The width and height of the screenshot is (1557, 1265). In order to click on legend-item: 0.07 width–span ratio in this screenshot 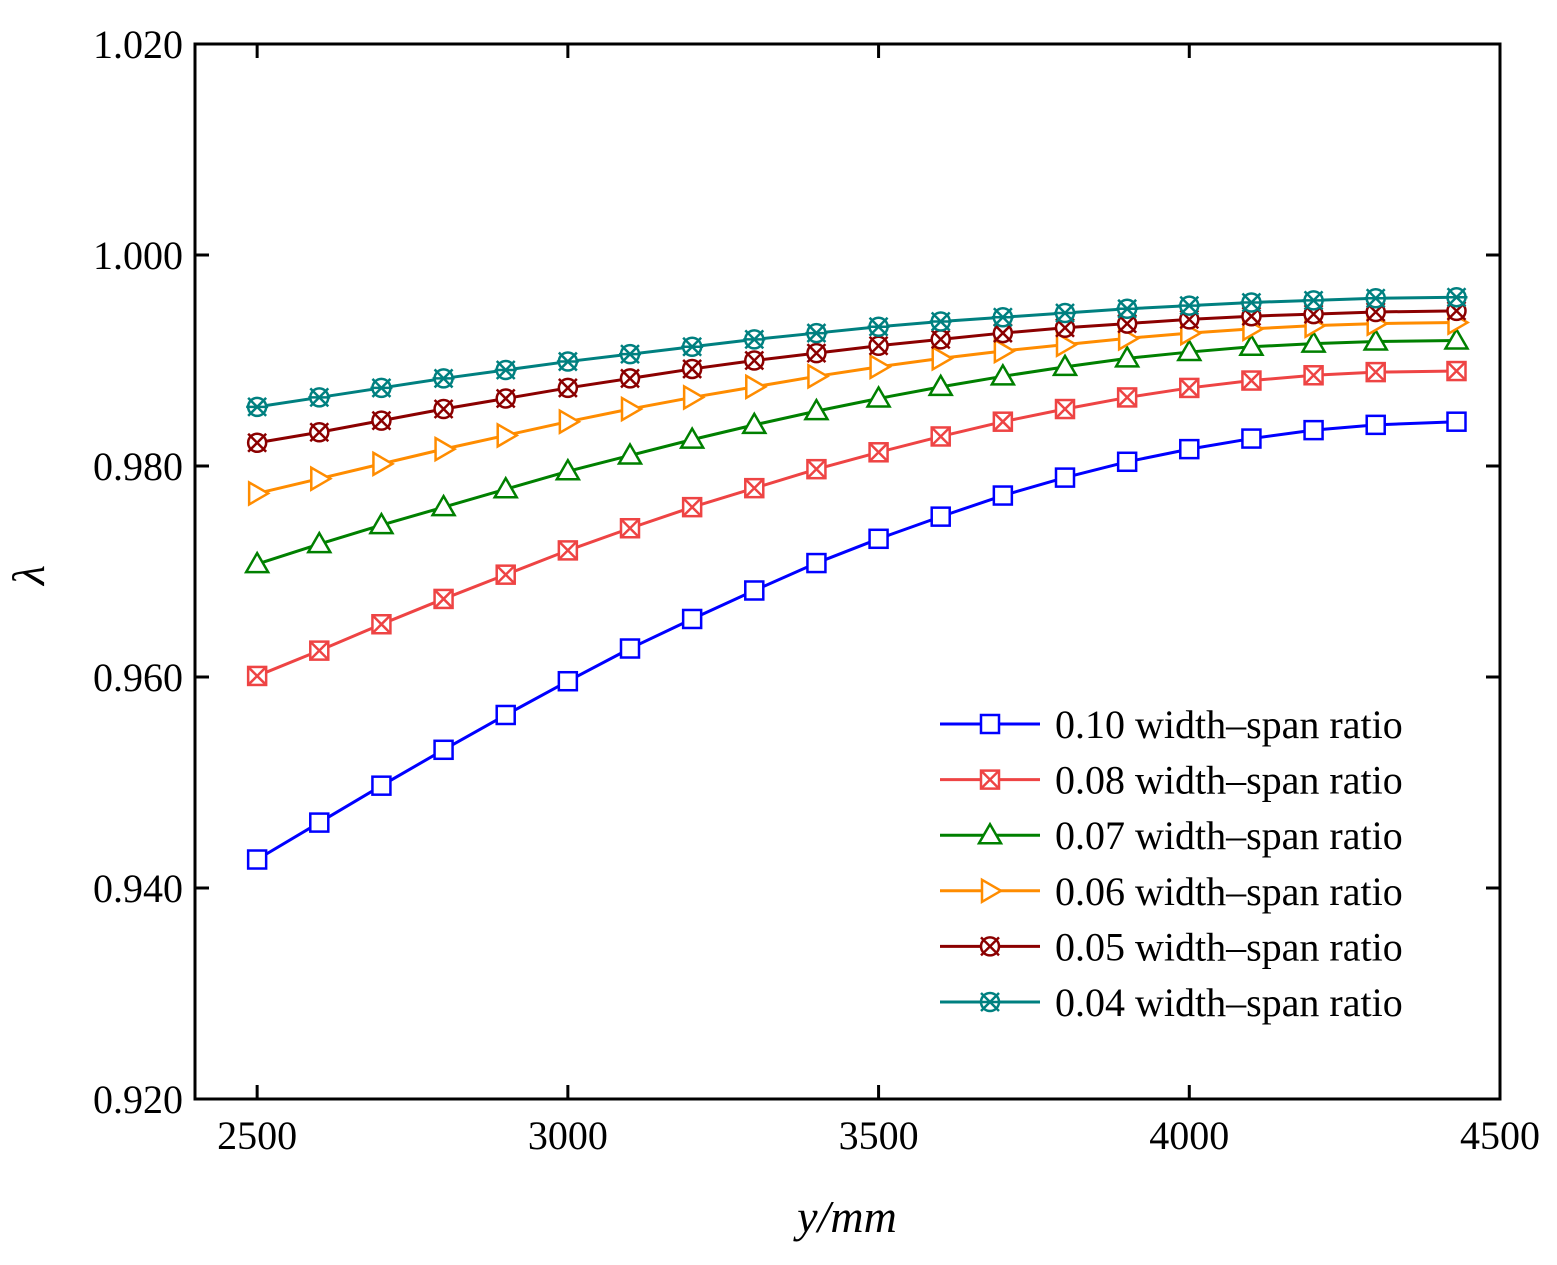, I will do `click(1171, 835)`.